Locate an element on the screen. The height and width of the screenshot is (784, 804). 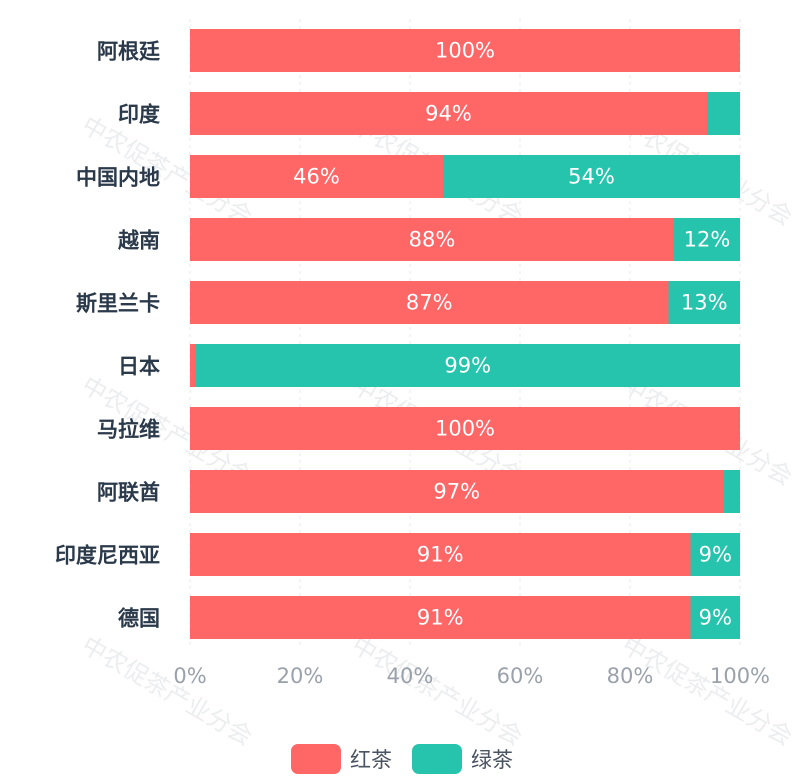
category-label: 马拉维 is located at coordinates (128, 430).